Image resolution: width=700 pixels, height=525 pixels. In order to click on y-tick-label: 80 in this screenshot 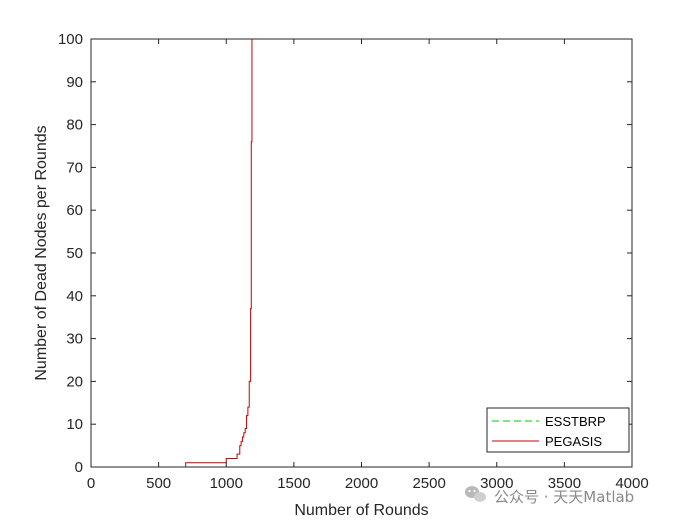, I will do `click(74, 125)`.